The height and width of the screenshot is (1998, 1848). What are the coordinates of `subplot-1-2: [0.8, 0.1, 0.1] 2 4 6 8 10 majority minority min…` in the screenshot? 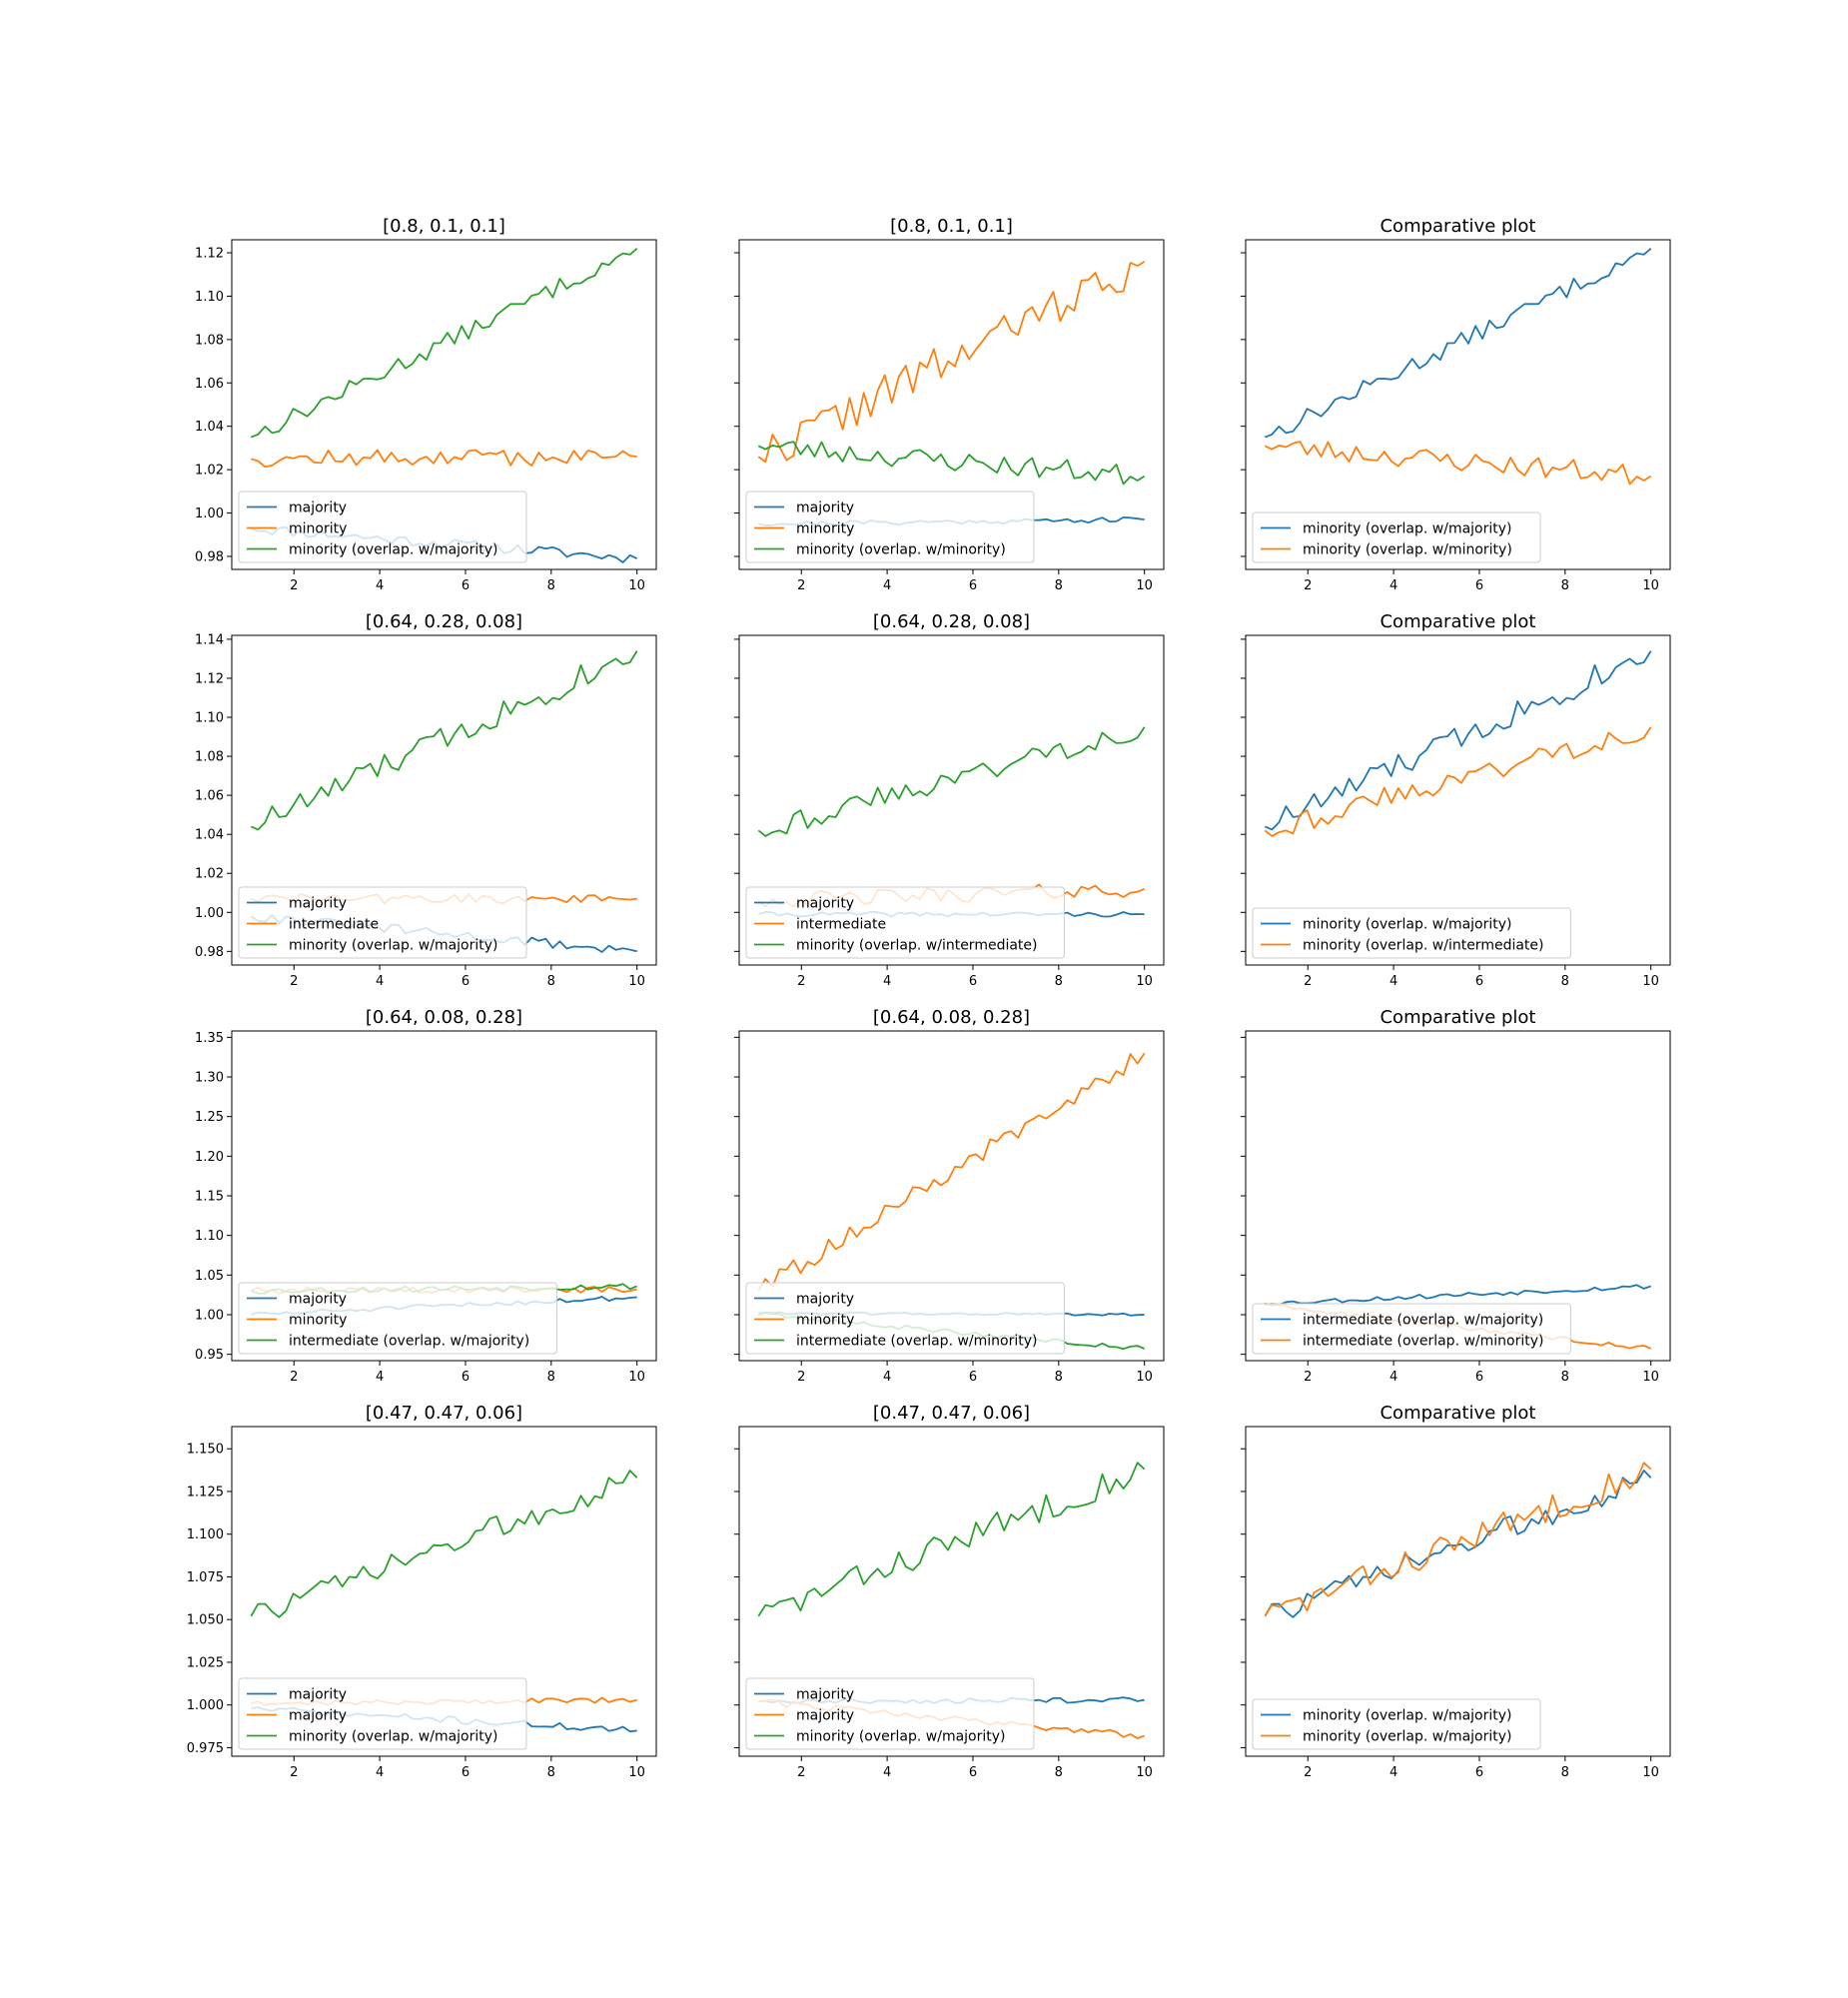 It's located at (949, 404).